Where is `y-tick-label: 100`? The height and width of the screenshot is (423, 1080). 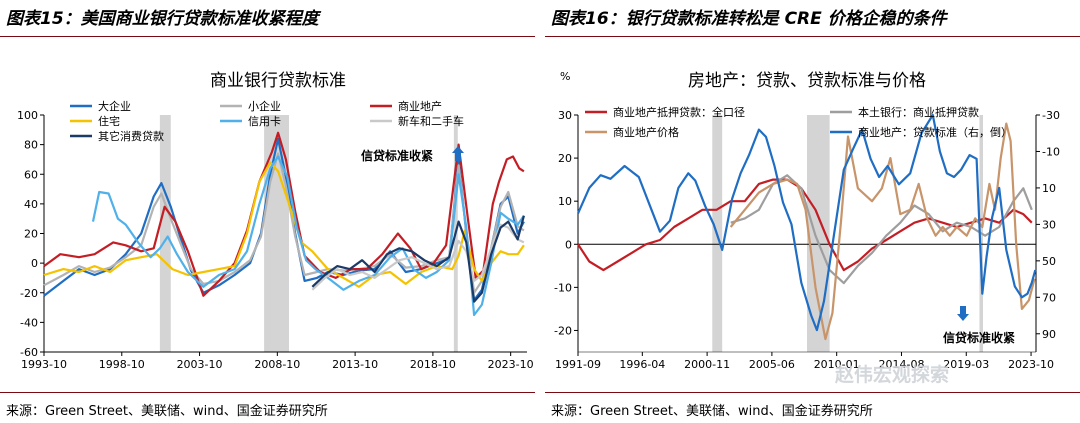
y-tick-label: 100 is located at coordinates (27, 115).